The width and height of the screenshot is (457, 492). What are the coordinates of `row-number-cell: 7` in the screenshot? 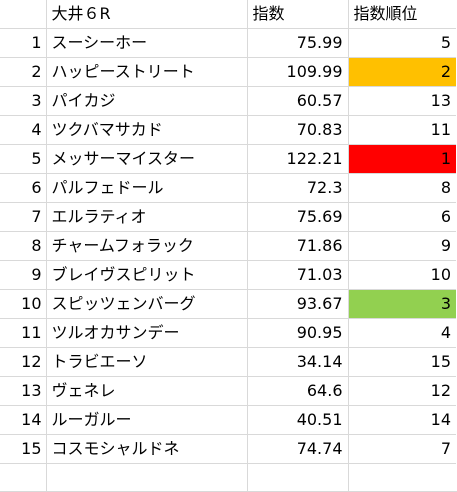 It's located at (23, 217).